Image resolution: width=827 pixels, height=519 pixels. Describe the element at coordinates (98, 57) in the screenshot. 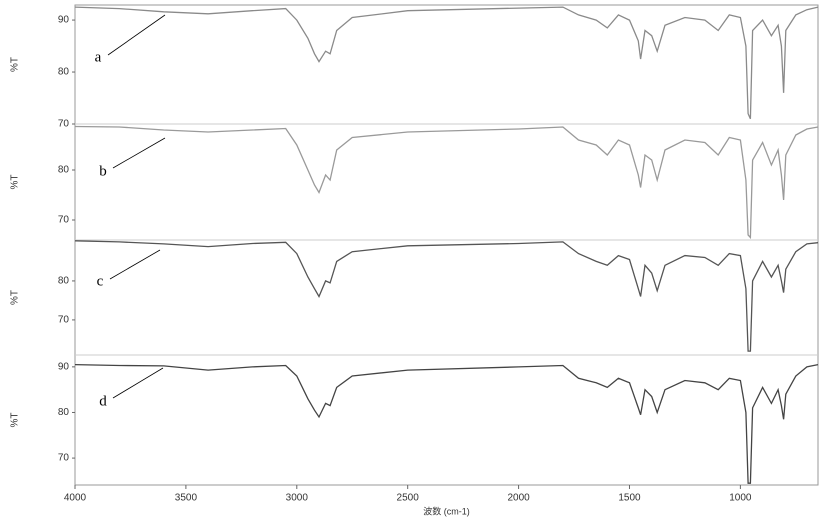

I see `series-label: a` at that location.